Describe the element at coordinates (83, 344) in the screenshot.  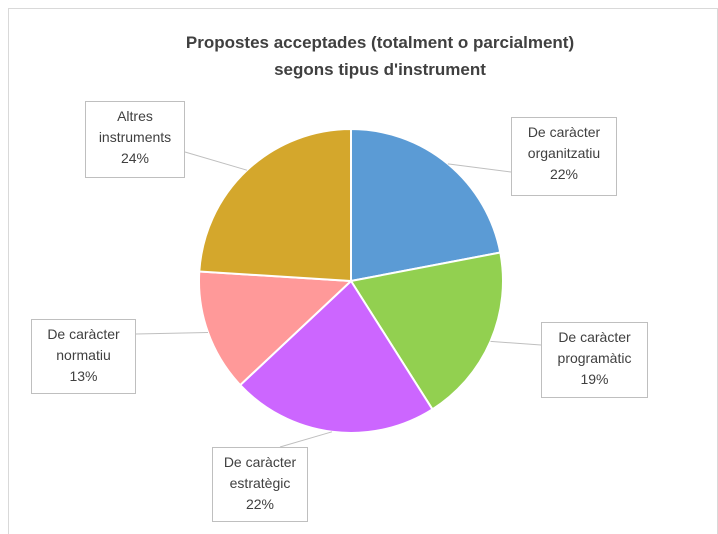
I see `category-label: De caràcter normatiu` at that location.